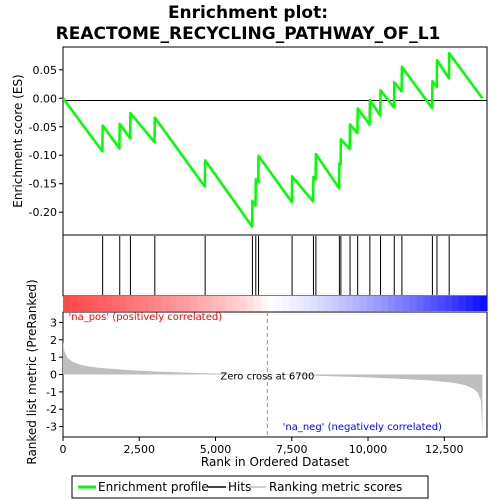 The image size is (500, 500). What do you see at coordinates (140, 449) in the screenshot?
I see `metric-x-tick-label: 2,500` at bounding box center [140, 449].